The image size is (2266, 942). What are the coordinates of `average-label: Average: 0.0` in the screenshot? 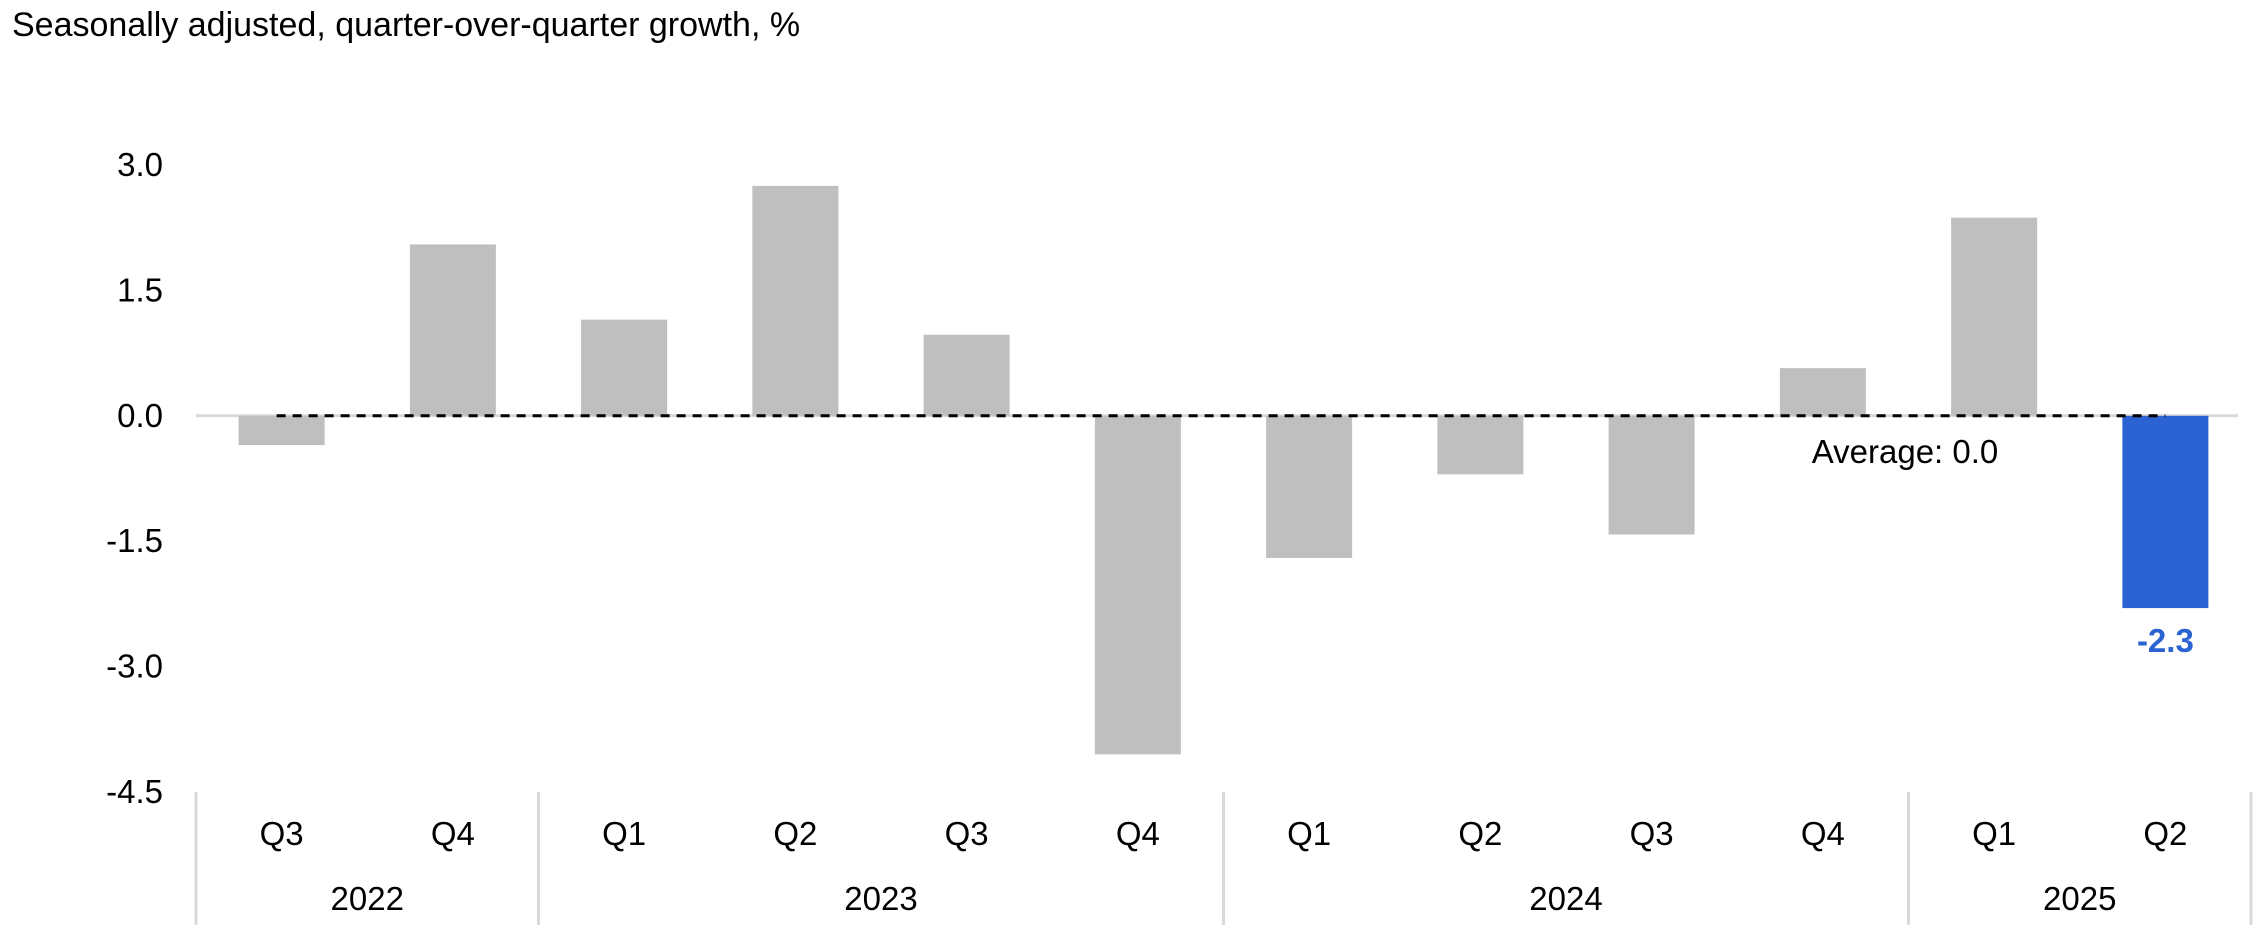 It's located at (1905, 451).